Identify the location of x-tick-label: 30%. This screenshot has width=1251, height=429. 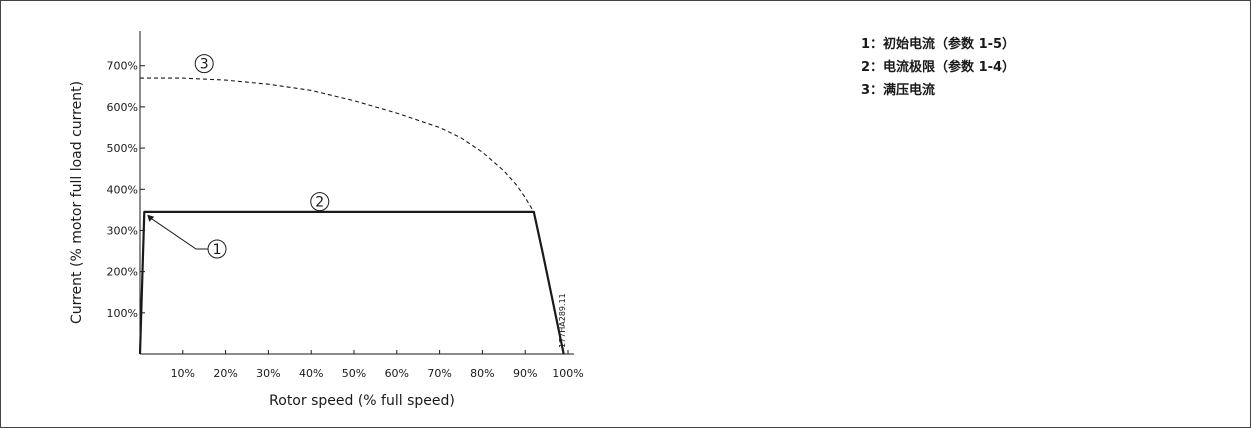
(268, 373).